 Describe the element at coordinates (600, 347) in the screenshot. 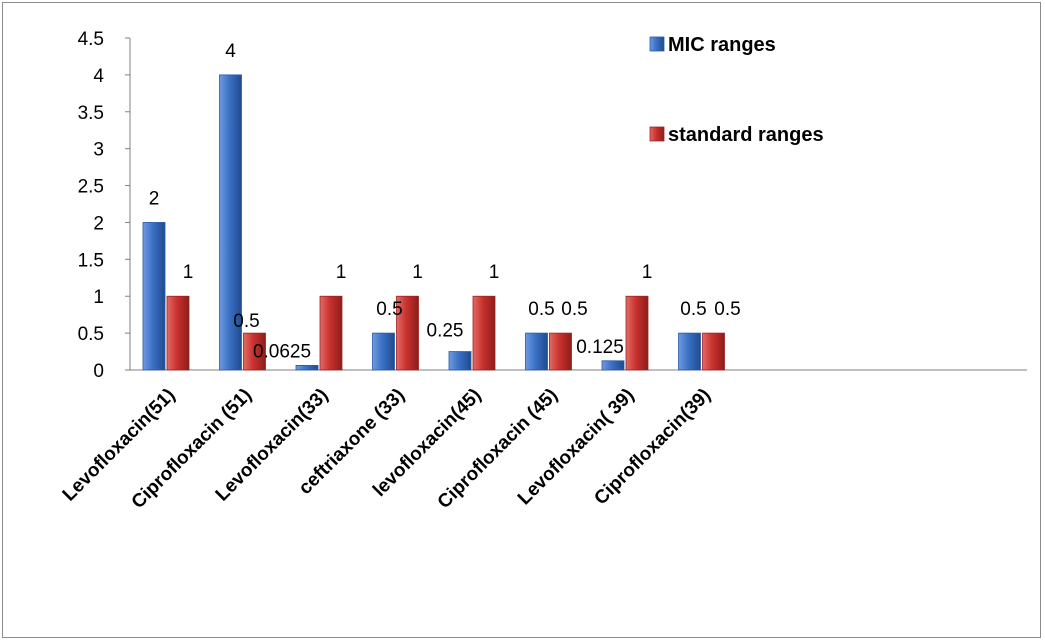

I see `data-label: 0.125` at that location.